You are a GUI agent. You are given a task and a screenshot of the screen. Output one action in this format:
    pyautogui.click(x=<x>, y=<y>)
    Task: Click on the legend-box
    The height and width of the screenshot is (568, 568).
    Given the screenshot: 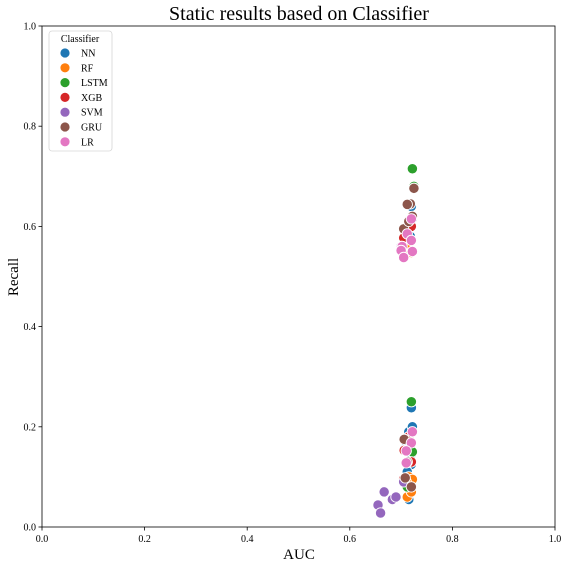 What is the action you would take?
    pyautogui.click(x=80, y=91)
    